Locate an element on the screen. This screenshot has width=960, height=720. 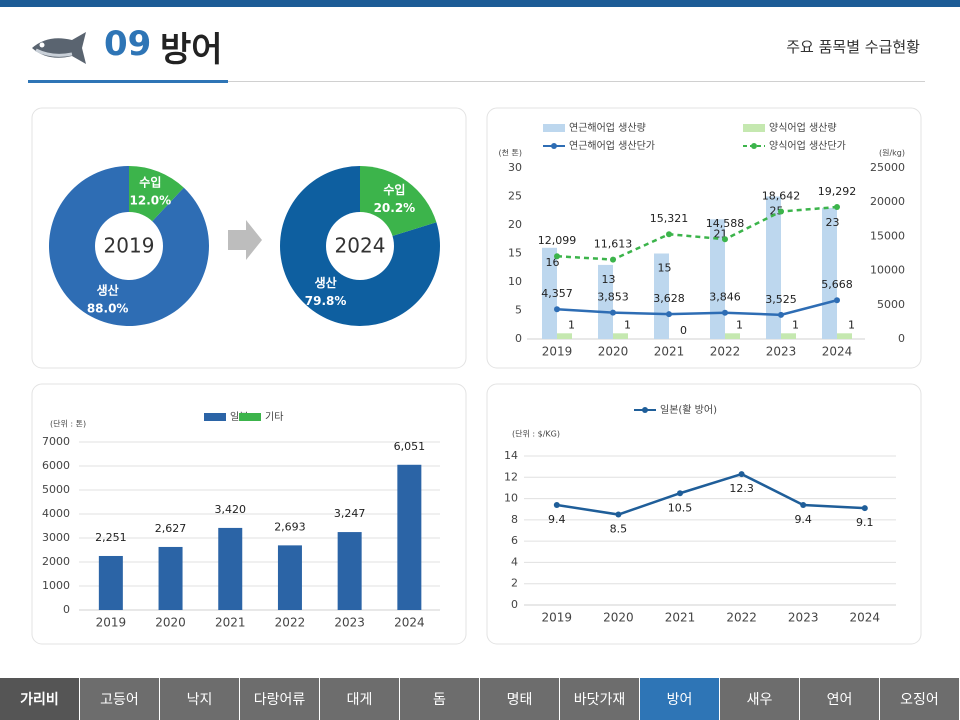
slice-value: 88.0% is located at coordinates (108, 308).